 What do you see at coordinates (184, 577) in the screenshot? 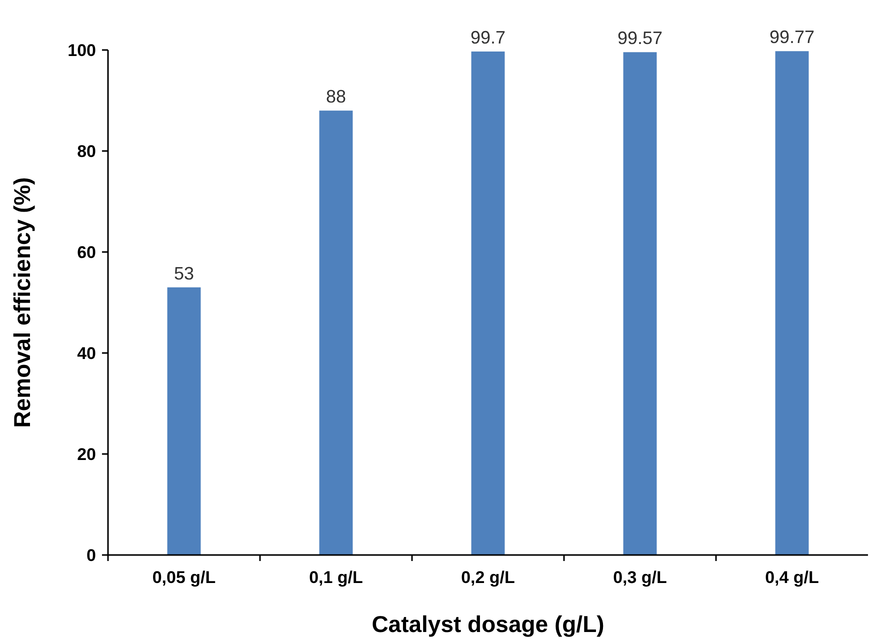
I see `x-tick-label: 0,05 g/L` at bounding box center [184, 577].